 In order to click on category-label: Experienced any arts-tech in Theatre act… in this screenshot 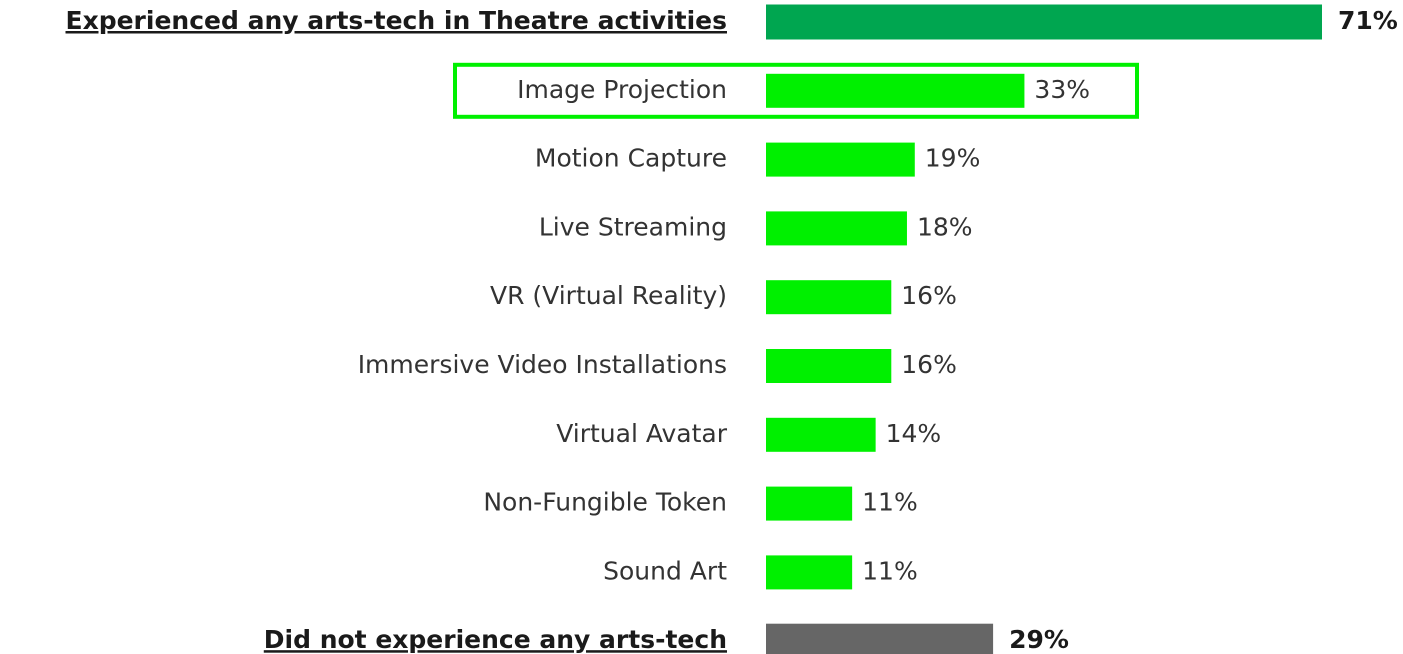, I will do `click(397, 20)`.